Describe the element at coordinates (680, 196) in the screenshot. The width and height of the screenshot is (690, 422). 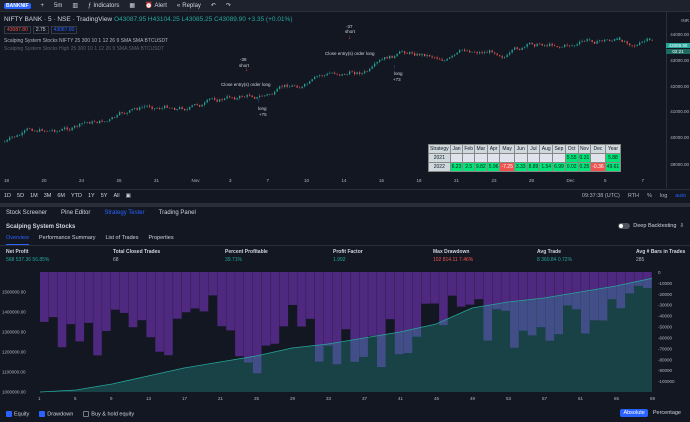
I see `auto-toggle: auto` at that location.